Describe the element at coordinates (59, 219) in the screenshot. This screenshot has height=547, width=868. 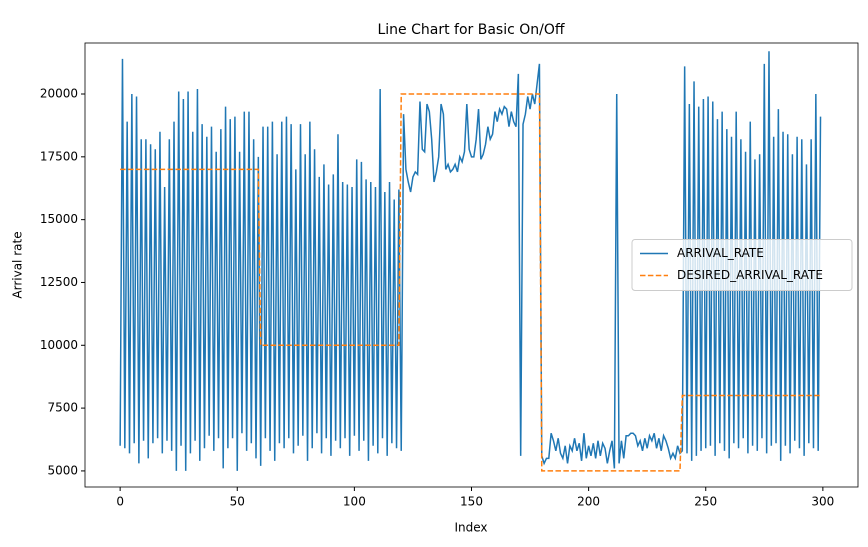
I see `y-tick-label: 15000` at that location.